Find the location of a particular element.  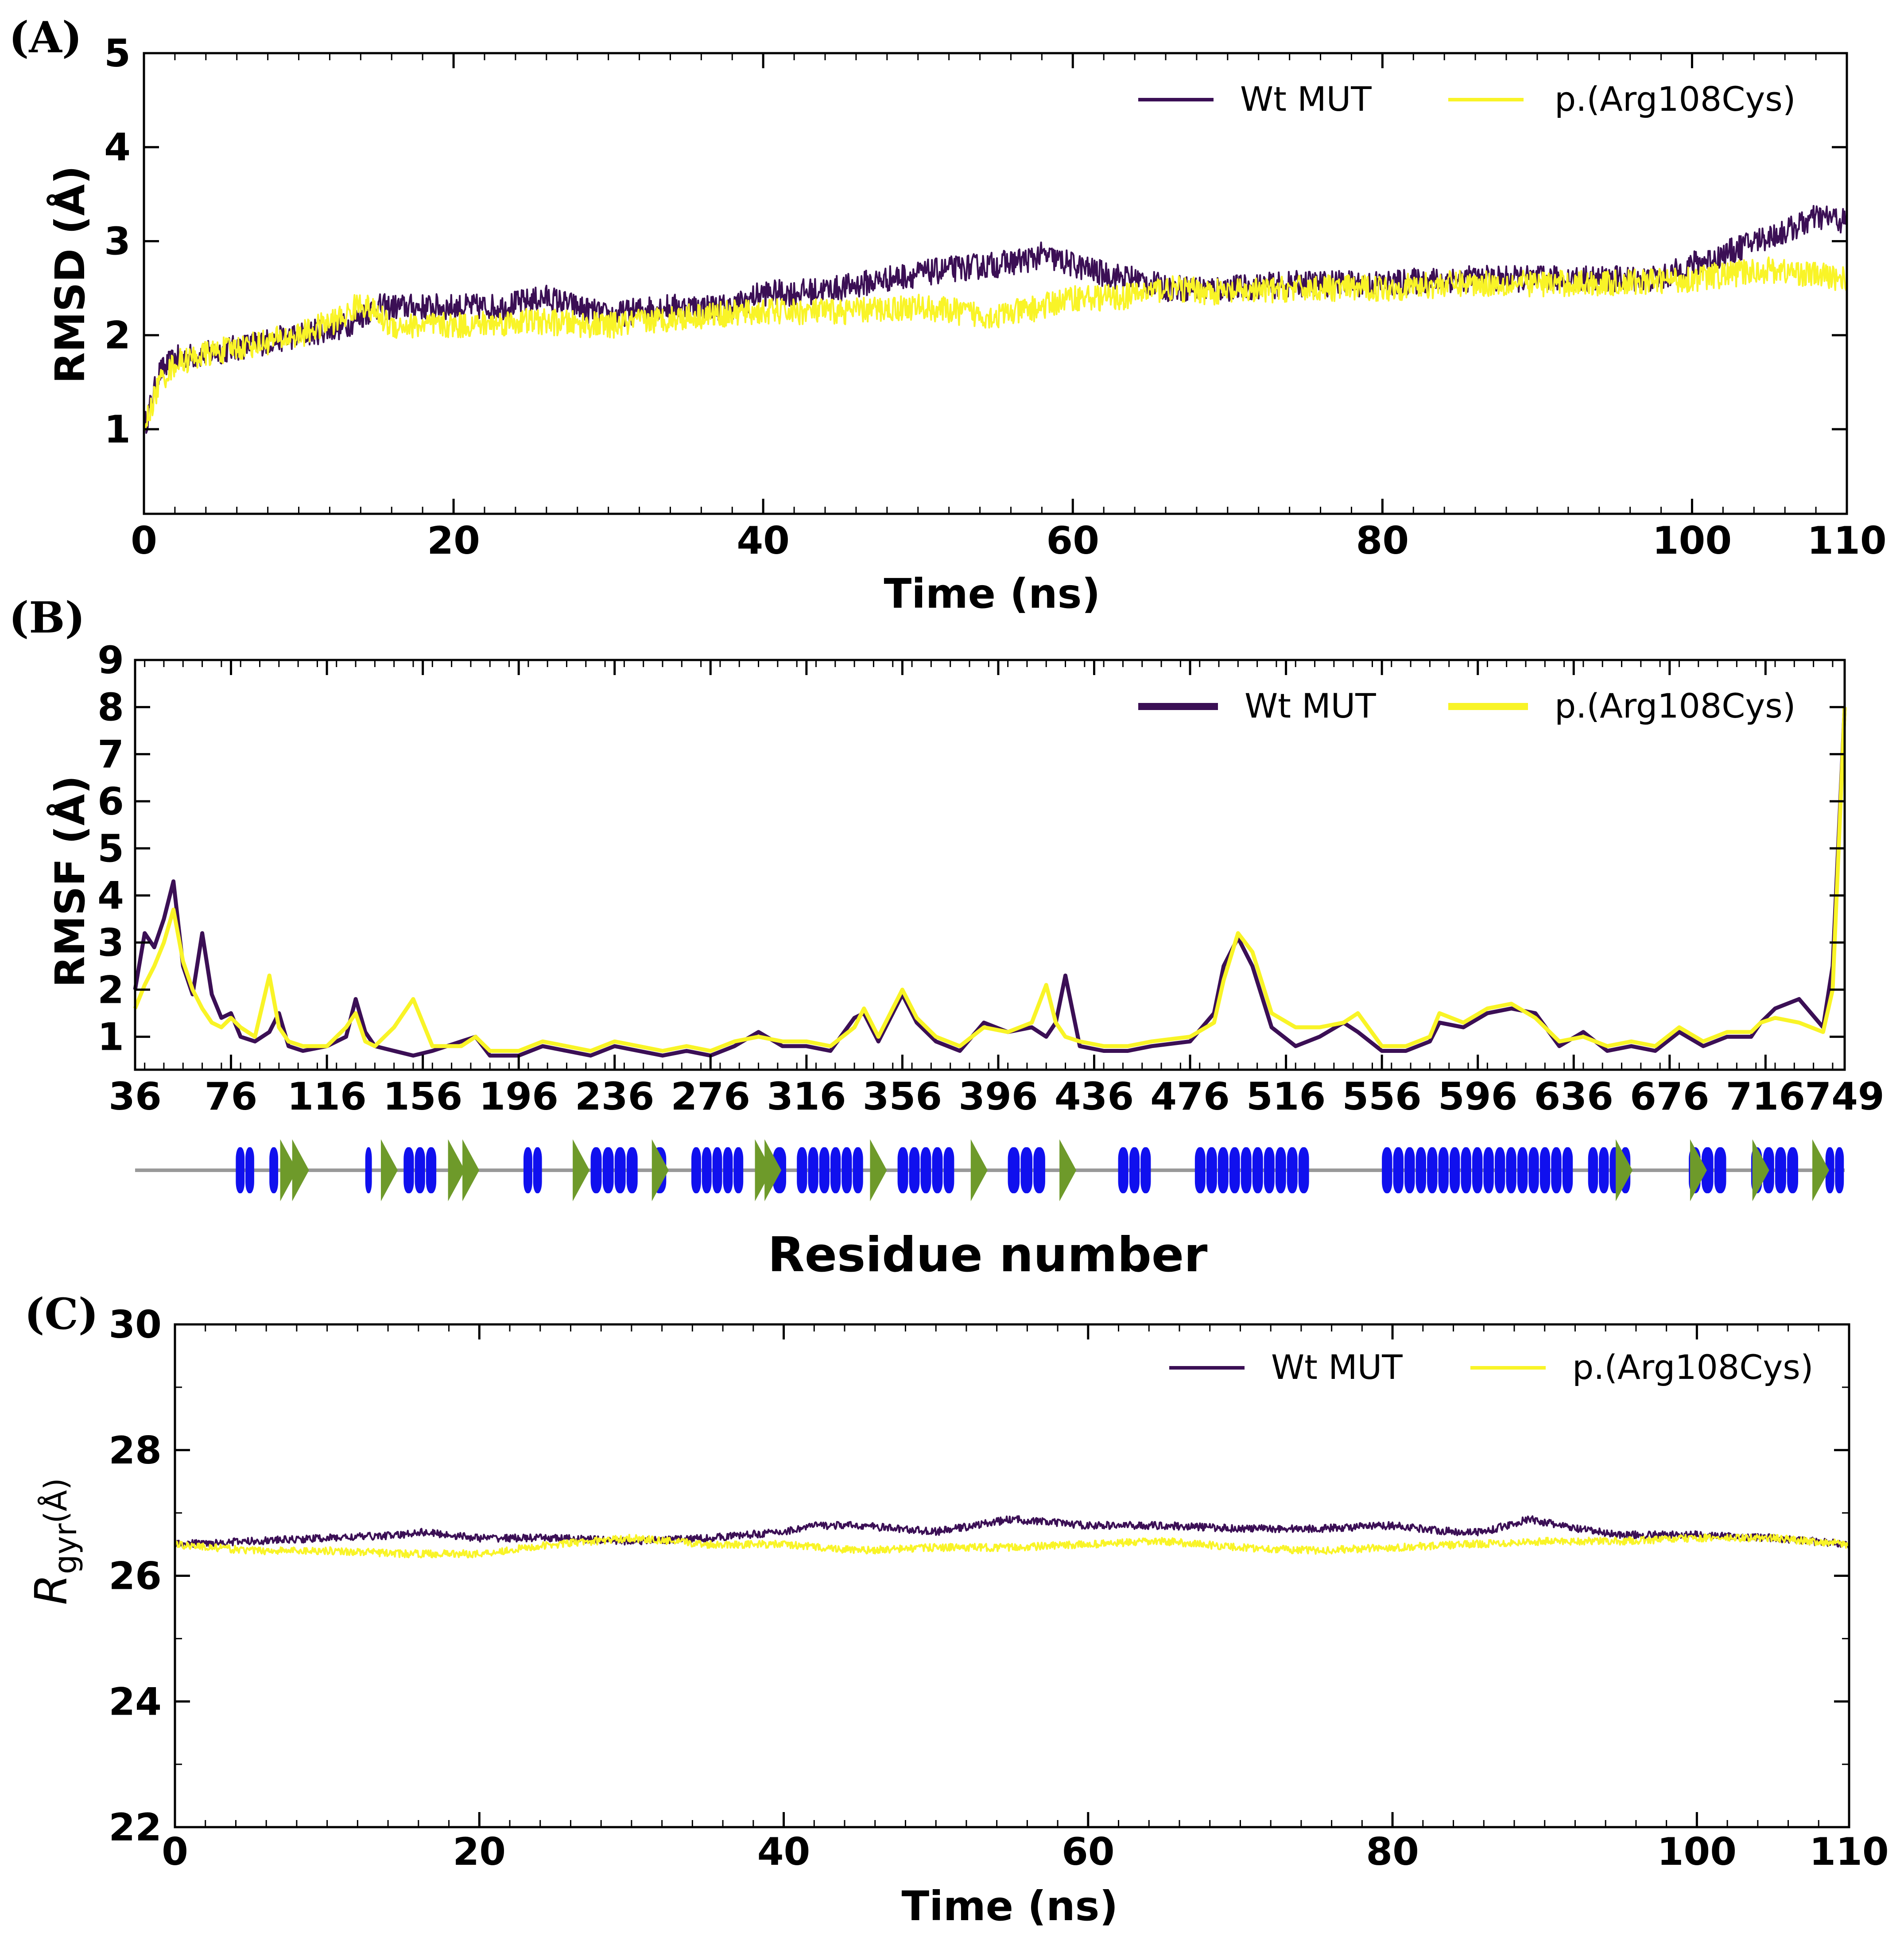

x-tick-label: 0 is located at coordinates (144, 541).